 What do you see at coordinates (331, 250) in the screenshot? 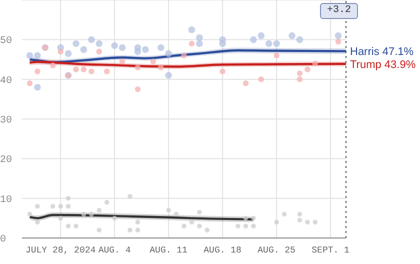
I see `x-tick-label: SEPT. 1` at bounding box center [331, 250].